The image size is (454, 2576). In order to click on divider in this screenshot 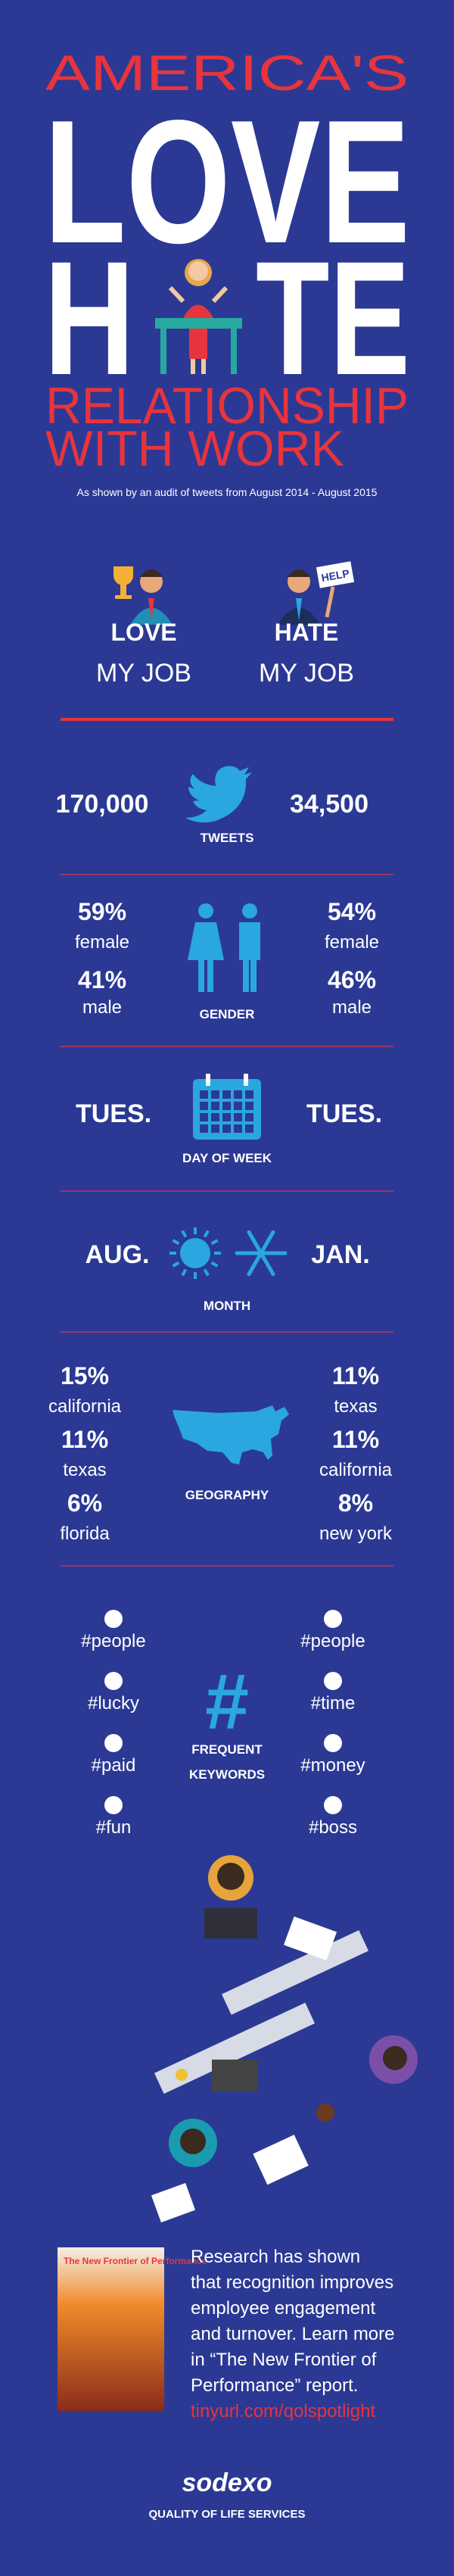, I will do `click(227, 719)`.